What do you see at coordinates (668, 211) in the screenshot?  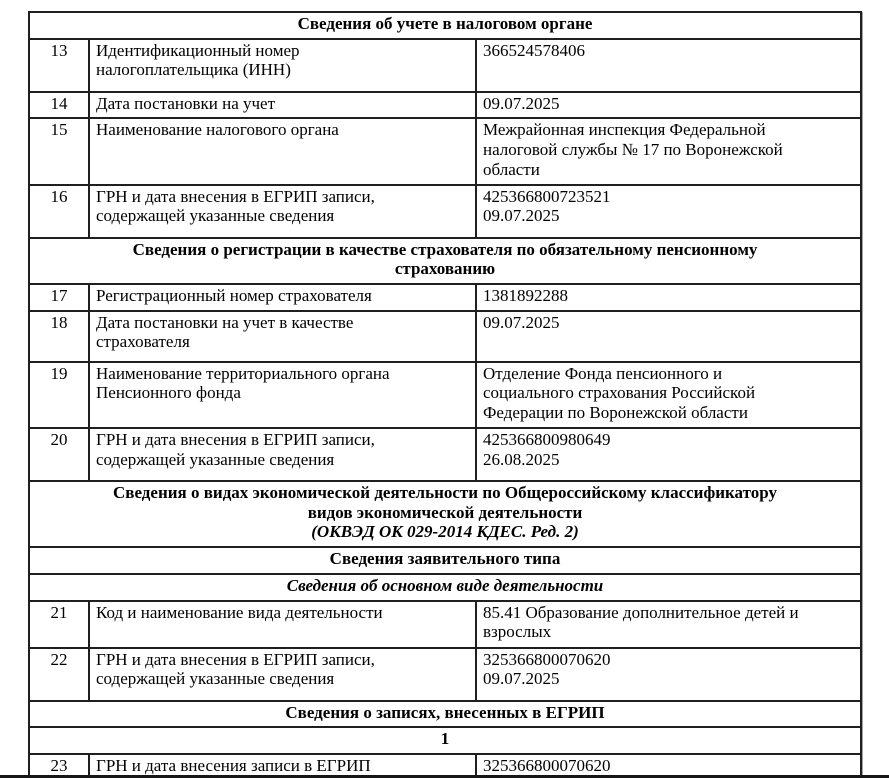 I see `row-value-grn: 425366800723521 09.07.2025` at bounding box center [668, 211].